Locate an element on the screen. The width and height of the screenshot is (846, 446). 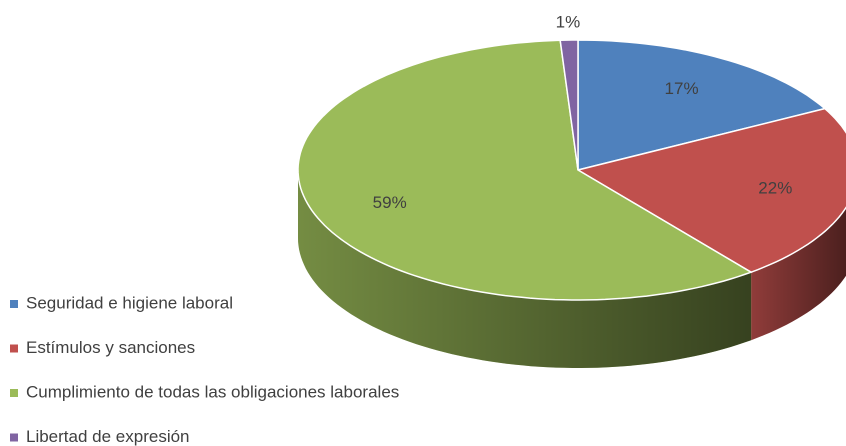
data-label: 17% is located at coordinates (682, 88).